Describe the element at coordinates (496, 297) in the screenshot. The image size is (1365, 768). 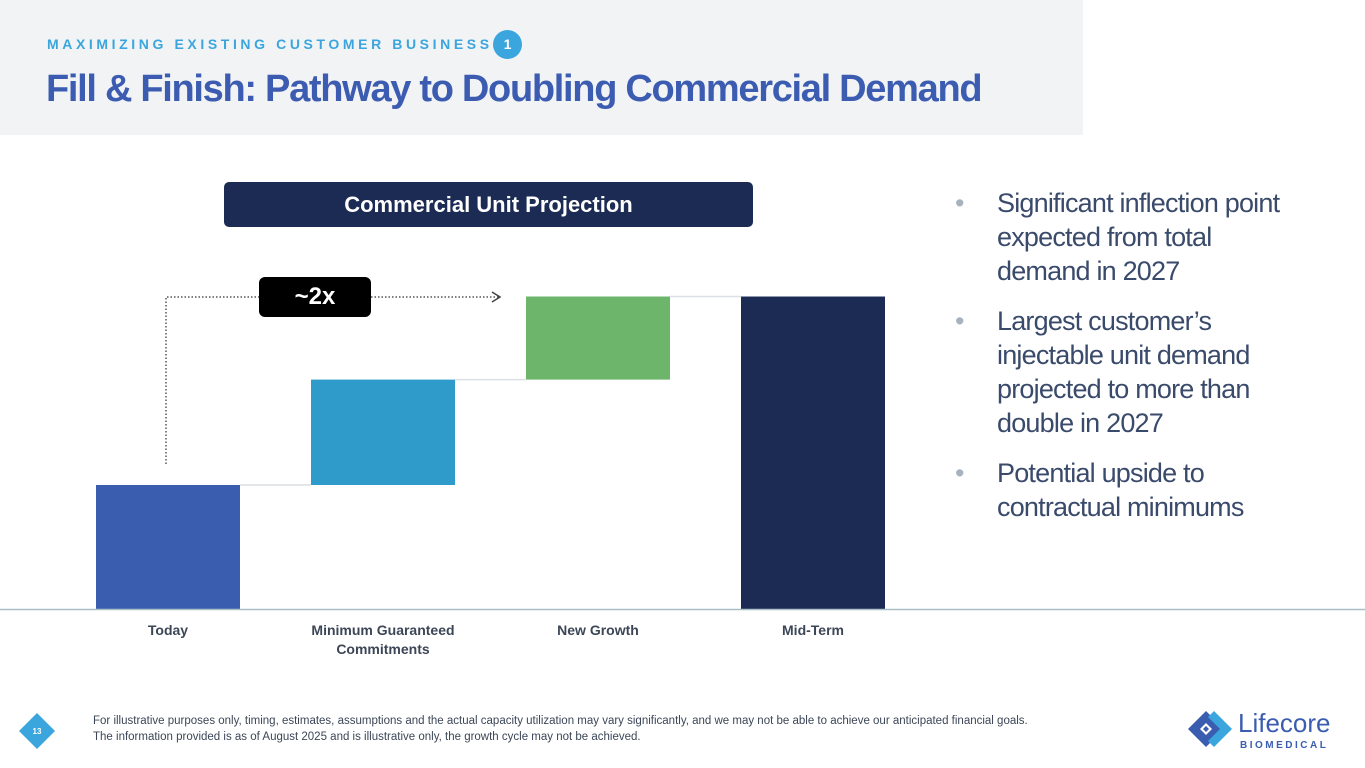
I see `arrow-head-icon` at that location.